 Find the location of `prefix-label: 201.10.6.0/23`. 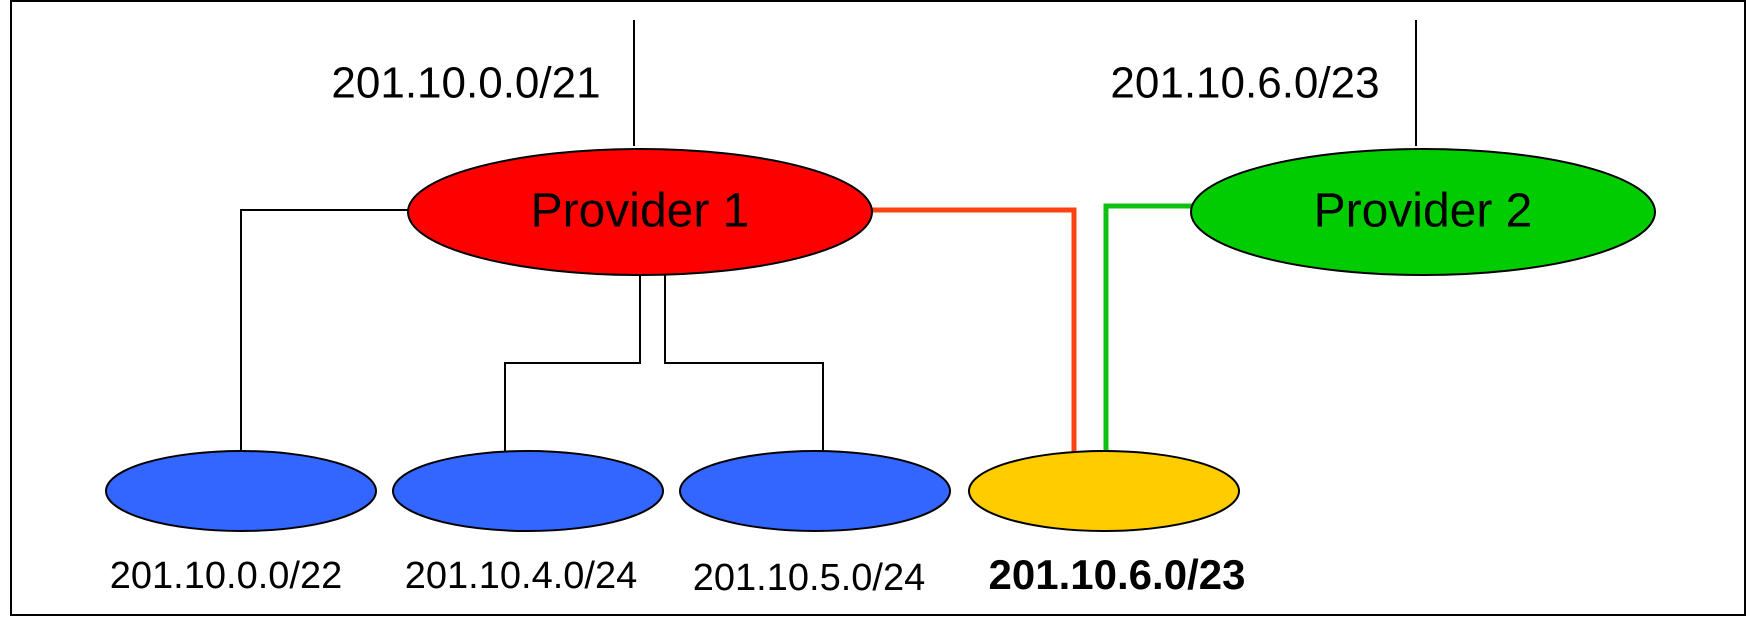

prefix-label: 201.10.6.0/23 is located at coordinates (1244, 83).